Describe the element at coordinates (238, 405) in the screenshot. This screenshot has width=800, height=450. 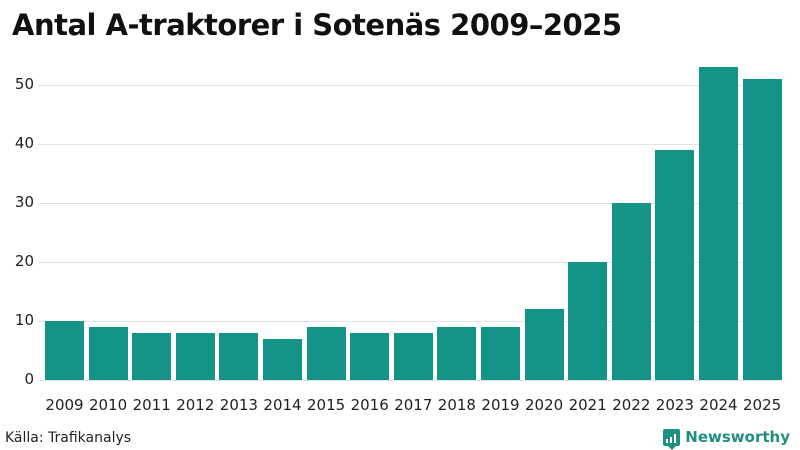
I see `x-tick-label: 2013` at that location.